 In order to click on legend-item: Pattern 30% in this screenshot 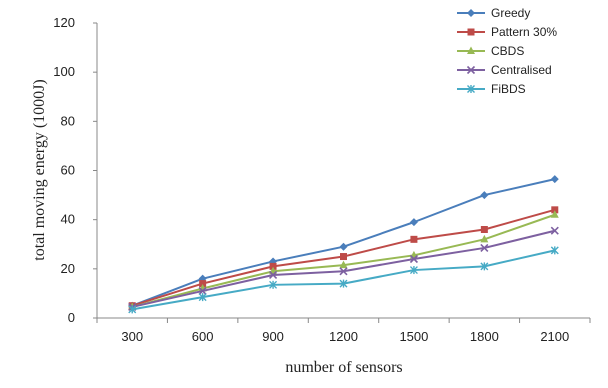, I will do `click(507, 32)`.